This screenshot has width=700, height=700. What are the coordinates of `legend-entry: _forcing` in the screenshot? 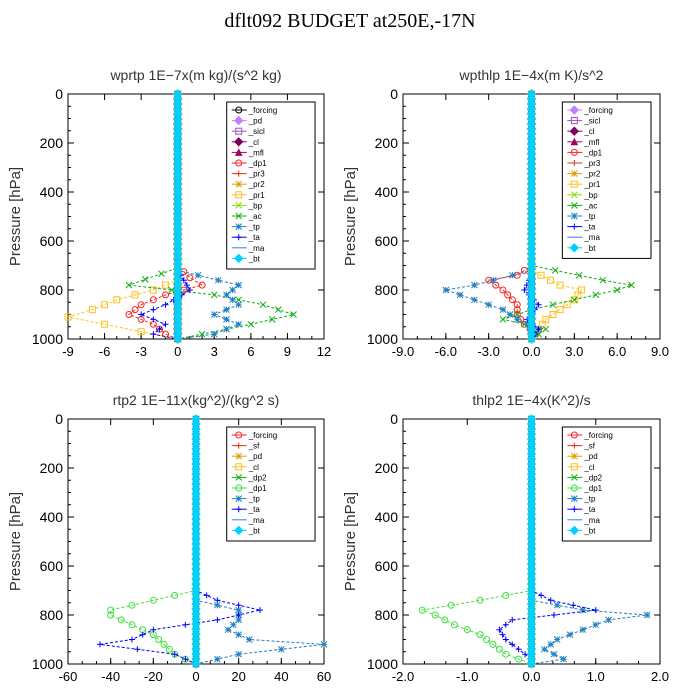 It's located at (597, 110).